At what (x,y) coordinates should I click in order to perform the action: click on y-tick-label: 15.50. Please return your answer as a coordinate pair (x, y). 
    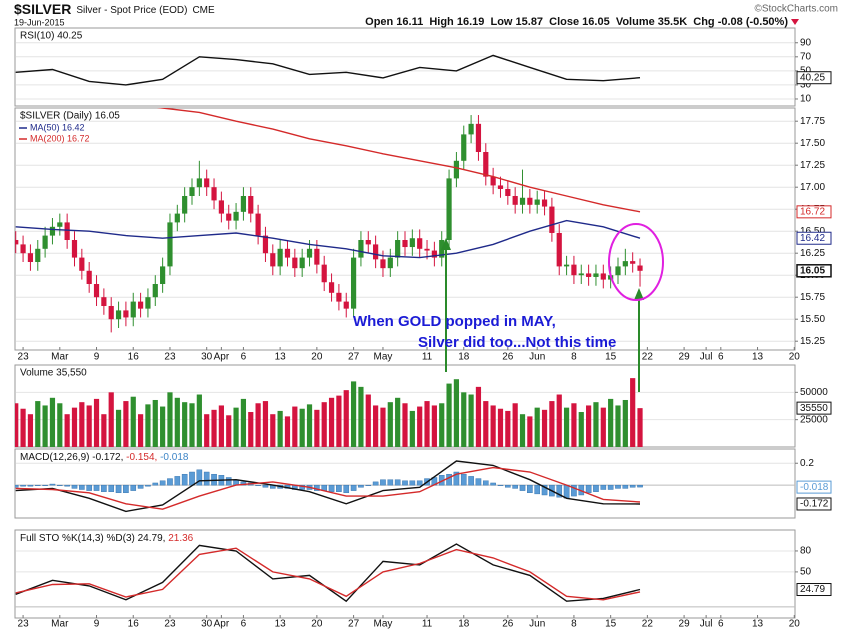
    Looking at the image, I should click on (812, 319).